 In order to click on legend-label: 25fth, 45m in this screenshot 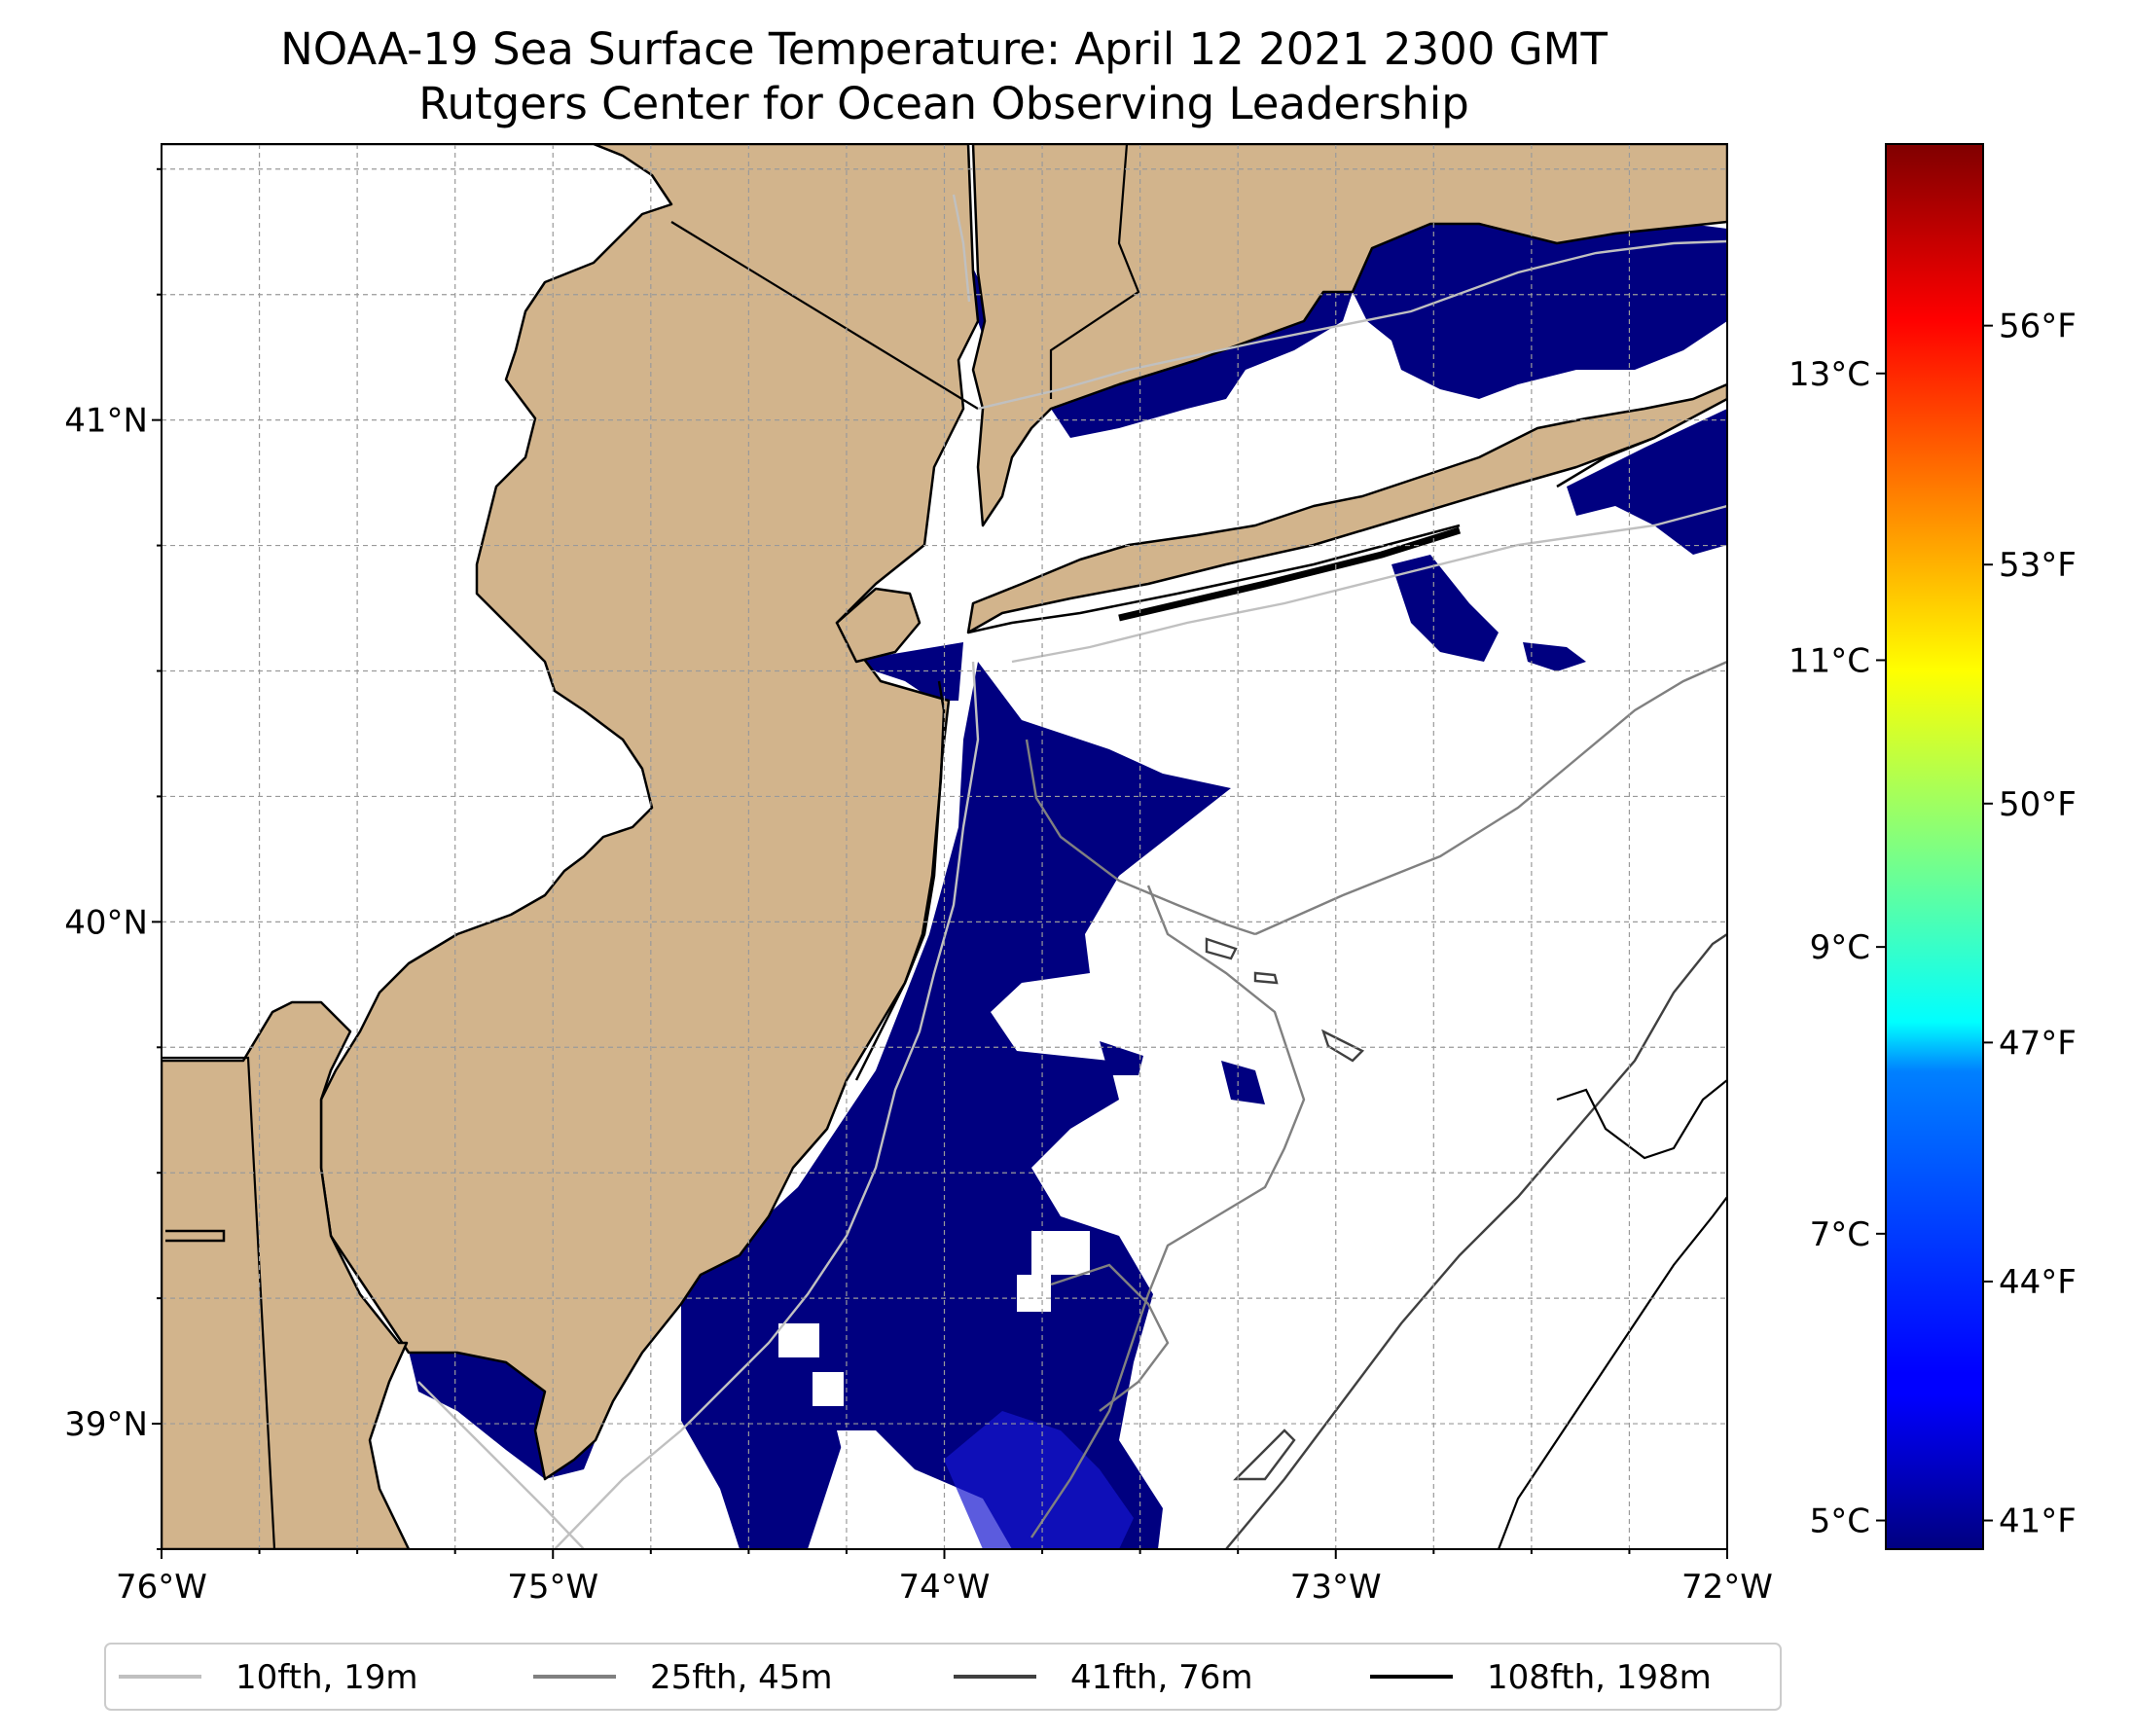, I will do `click(742, 1678)`.